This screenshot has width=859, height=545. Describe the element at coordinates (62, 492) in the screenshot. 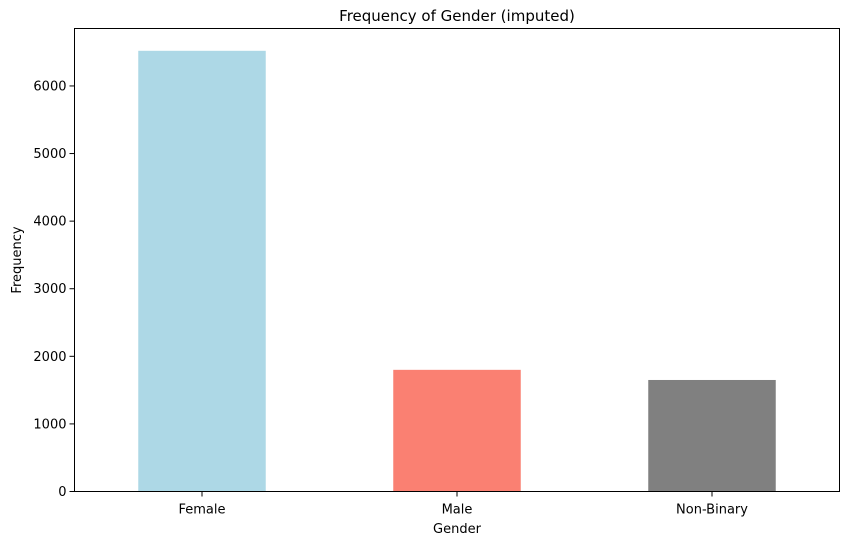

I see `y-tick-label: 0` at that location.